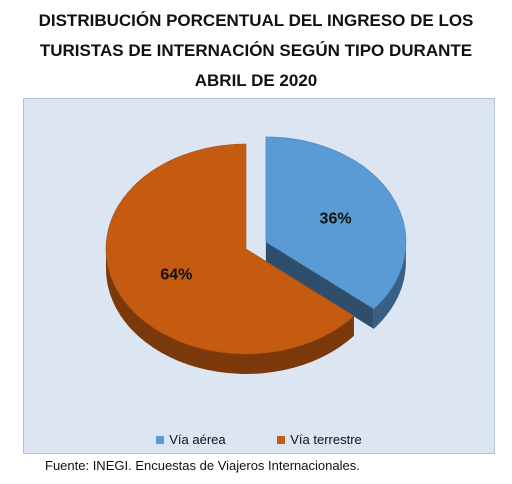 This screenshot has width=512, height=484. I want to click on pie-slice-via-aerea, so click(336, 223).